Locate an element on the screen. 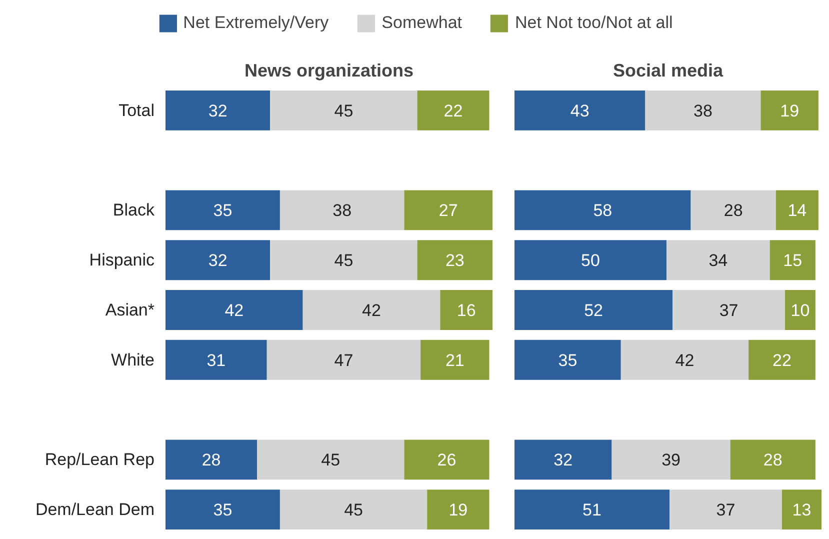 The image size is (829, 539). y-tick-label: White is located at coordinates (133, 360).